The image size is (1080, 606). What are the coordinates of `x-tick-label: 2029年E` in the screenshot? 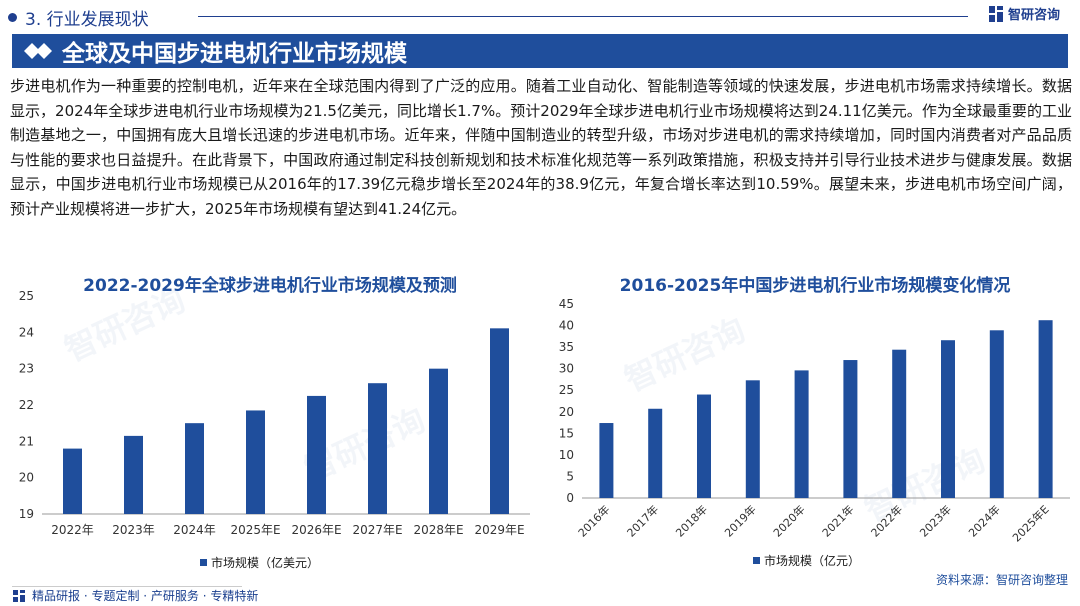 It's located at (499, 530).